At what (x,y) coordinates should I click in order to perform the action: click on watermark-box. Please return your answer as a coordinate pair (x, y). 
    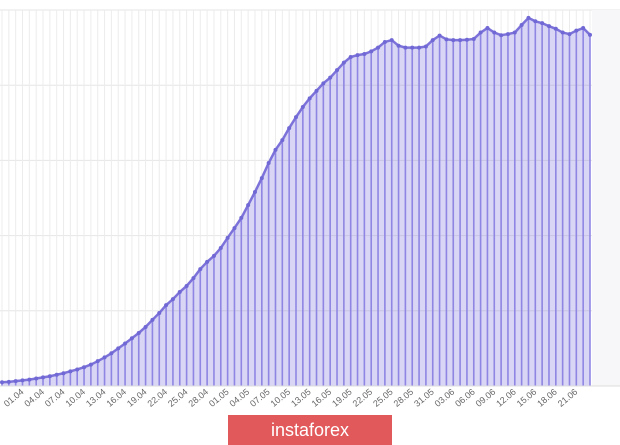
    Looking at the image, I should click on (310, 430).